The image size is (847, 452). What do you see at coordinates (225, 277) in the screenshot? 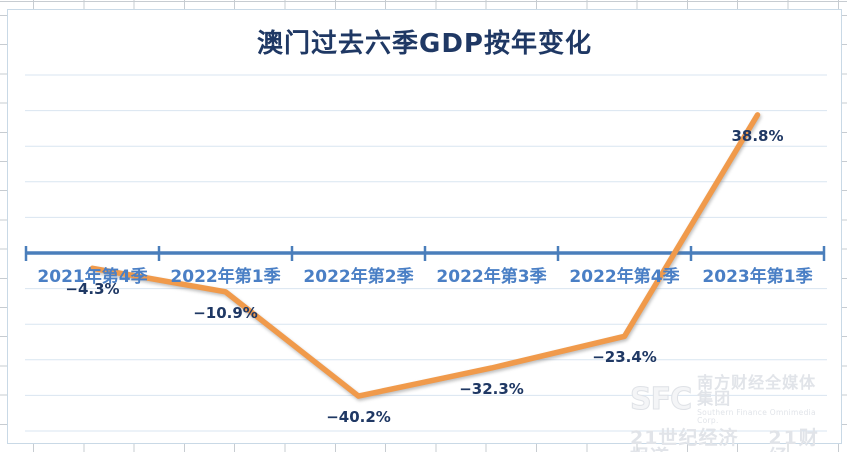
I see `x-axis-label-2022-q1: 2022年第1季` at bounding box center [225, 277].